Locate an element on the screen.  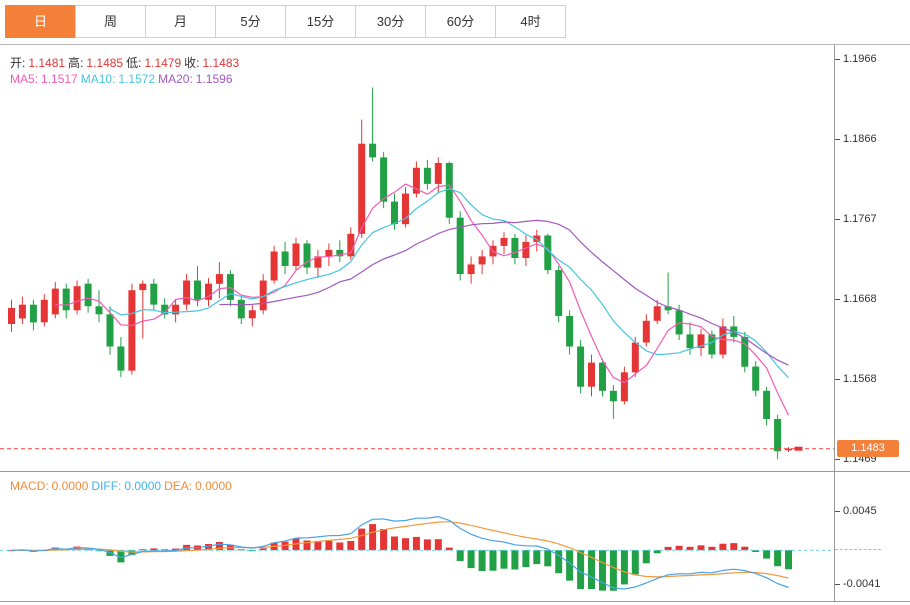
tab-week: 周 is located at coordinates (110, 21).